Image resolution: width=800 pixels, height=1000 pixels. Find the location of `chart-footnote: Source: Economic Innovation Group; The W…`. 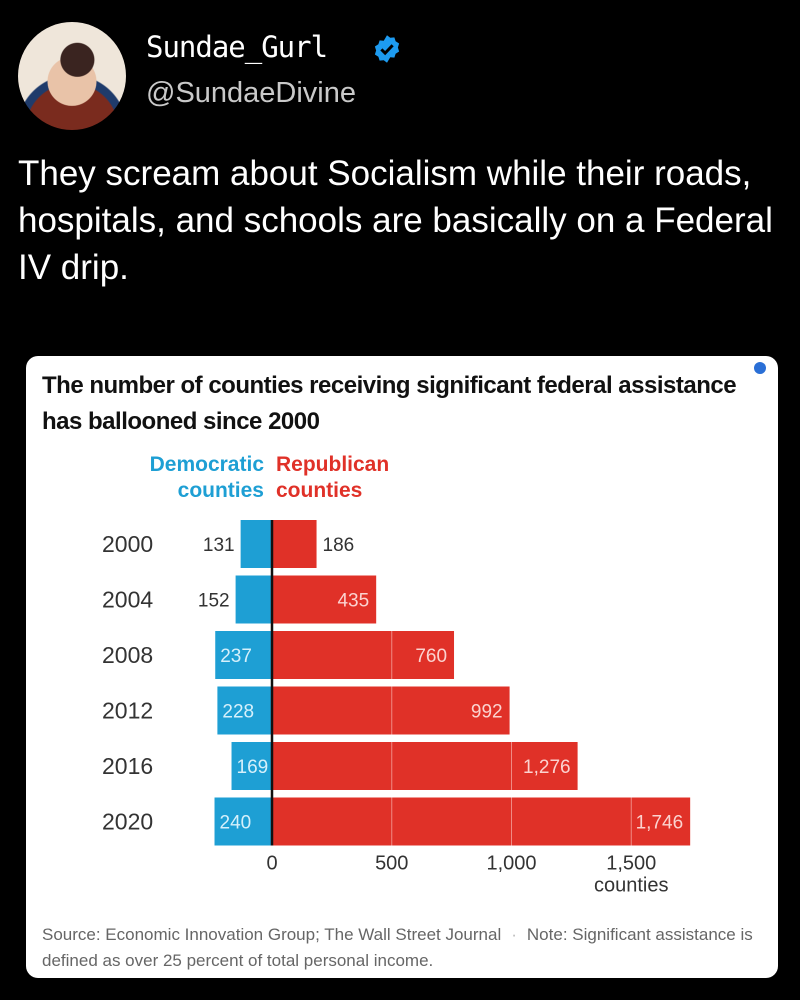

chart-footnote: Source: Economic Innovation Group; The W… is located at coordinates (402, 948).